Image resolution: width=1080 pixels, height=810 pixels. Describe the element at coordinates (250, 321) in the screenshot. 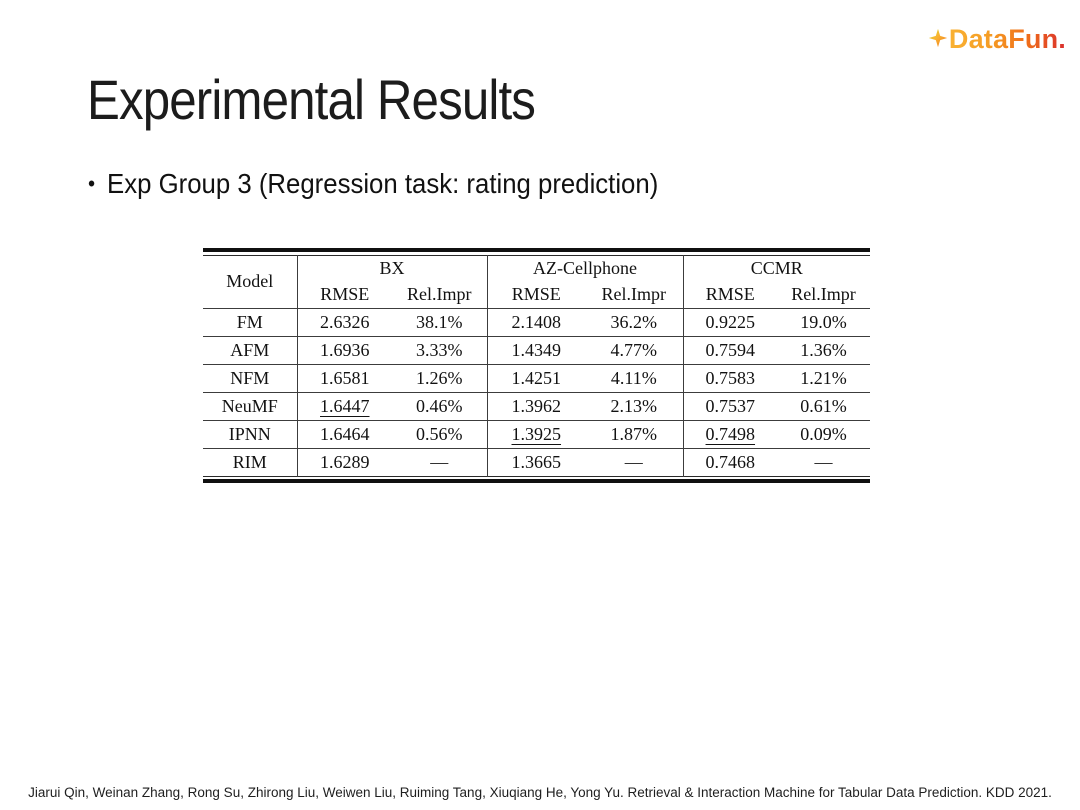

I see `model-name: FM` at that location.